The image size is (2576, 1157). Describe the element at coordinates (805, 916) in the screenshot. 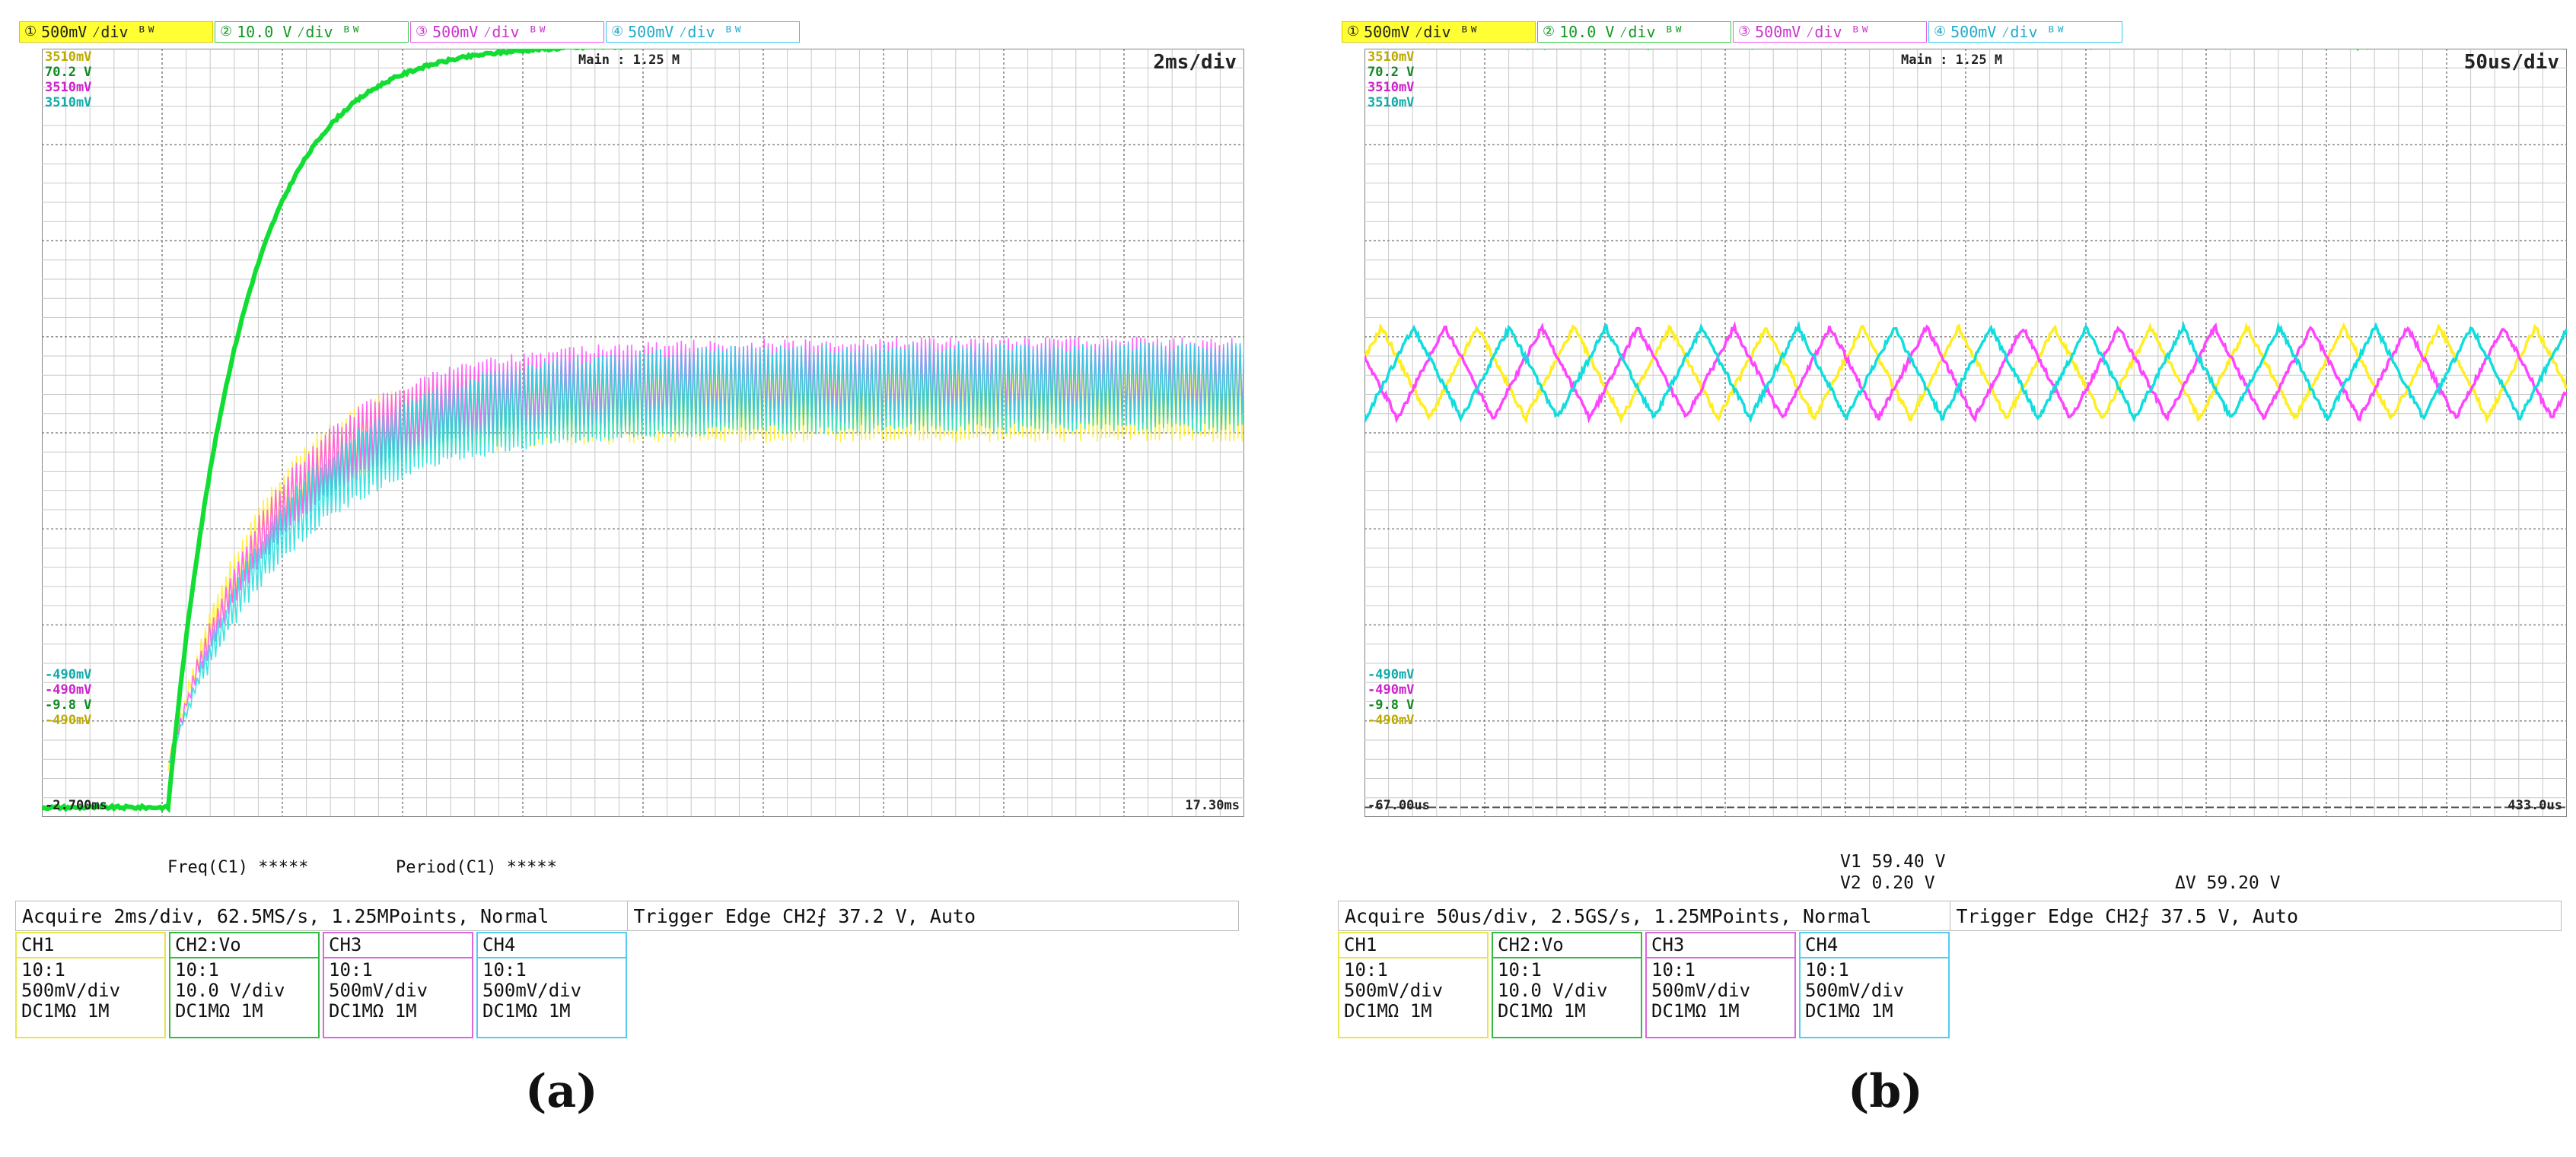

I see `trigger-info: Trigger Edge CH2⨍ 37.2 V, Auto` at that location.